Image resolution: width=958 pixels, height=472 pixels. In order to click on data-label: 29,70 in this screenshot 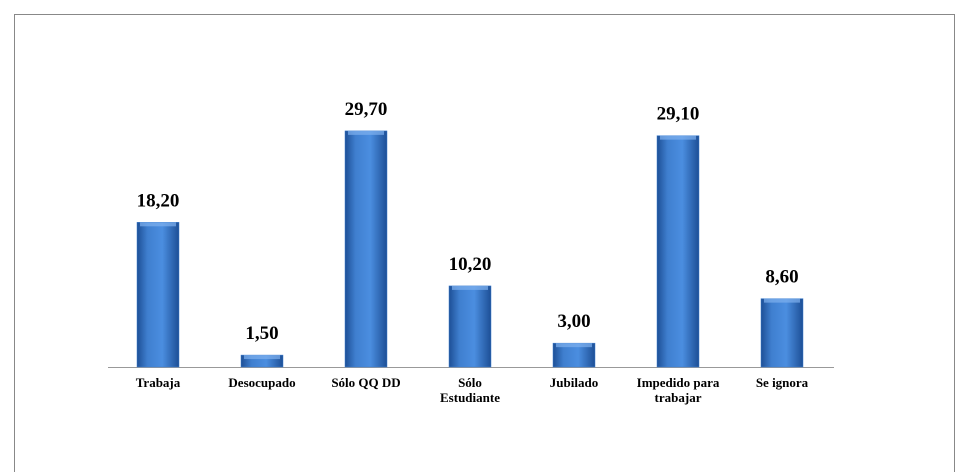, I will do `click(366, 109)`.